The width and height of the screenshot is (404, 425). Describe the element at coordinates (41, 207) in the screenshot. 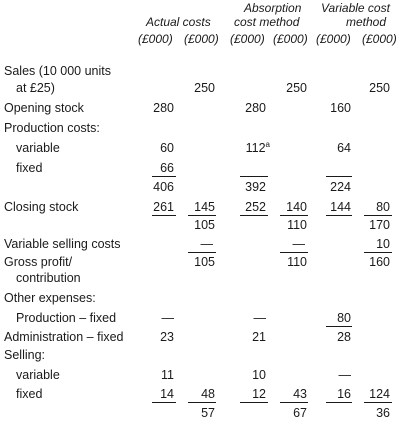

I see `label-closing-stock: Closing stock` at that location.